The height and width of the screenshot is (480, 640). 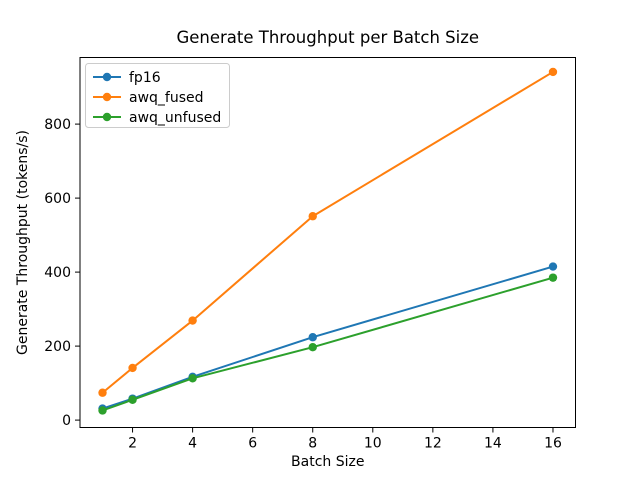 I want to click on x-tick-label: 16, so click(x=553, y=444).